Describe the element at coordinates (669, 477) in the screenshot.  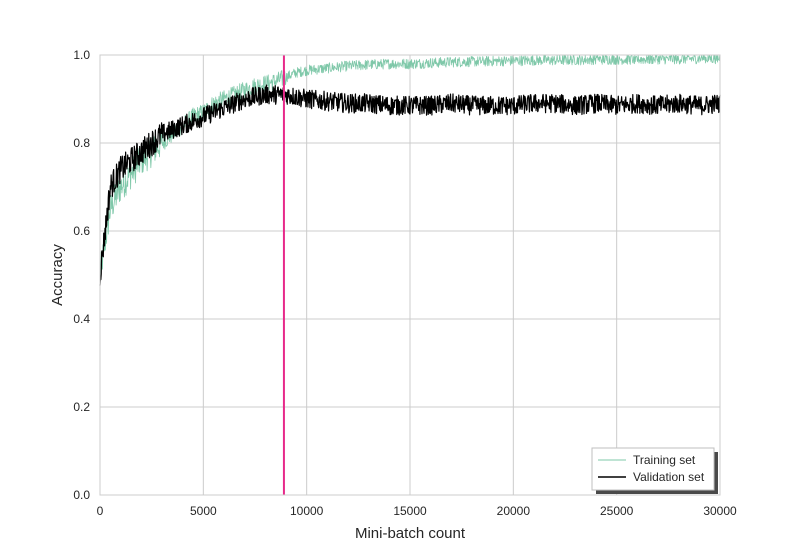
I see `legend-label-validation: Validation set` at that location.